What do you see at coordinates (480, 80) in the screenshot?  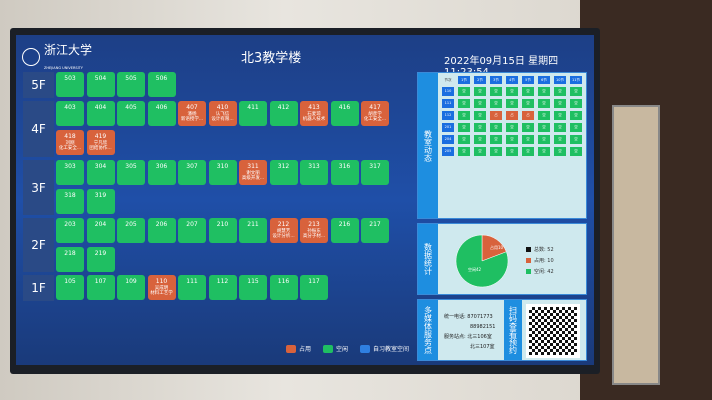 I see `period-header: 2节` at bounding box center [480, 80].